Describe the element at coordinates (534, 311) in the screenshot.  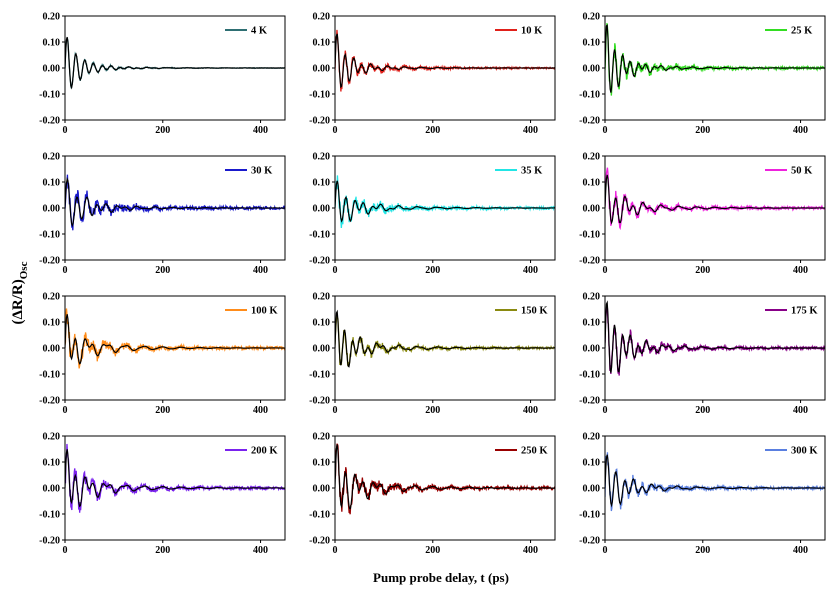
I see `legend-label: 150 K` at that location.